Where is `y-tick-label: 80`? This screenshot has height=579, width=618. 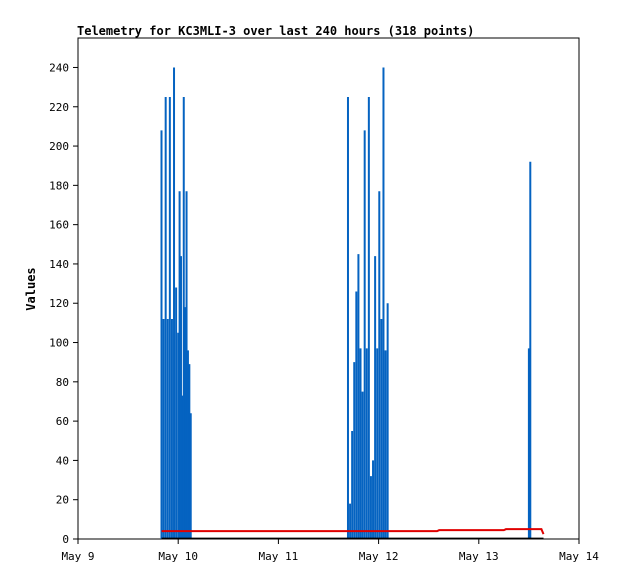 y-tick-label: 80 is located at coordinates (62, 382).